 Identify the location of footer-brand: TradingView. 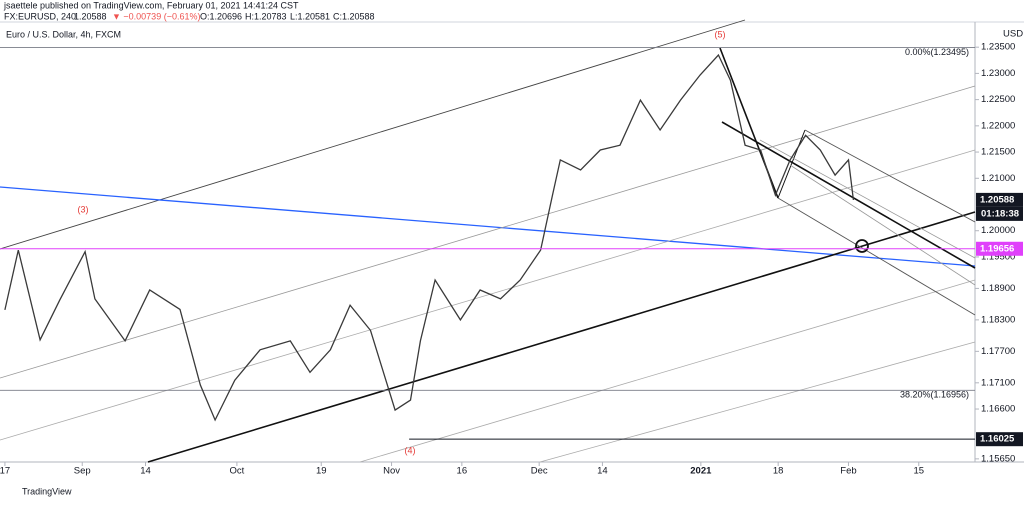
(47, 491).